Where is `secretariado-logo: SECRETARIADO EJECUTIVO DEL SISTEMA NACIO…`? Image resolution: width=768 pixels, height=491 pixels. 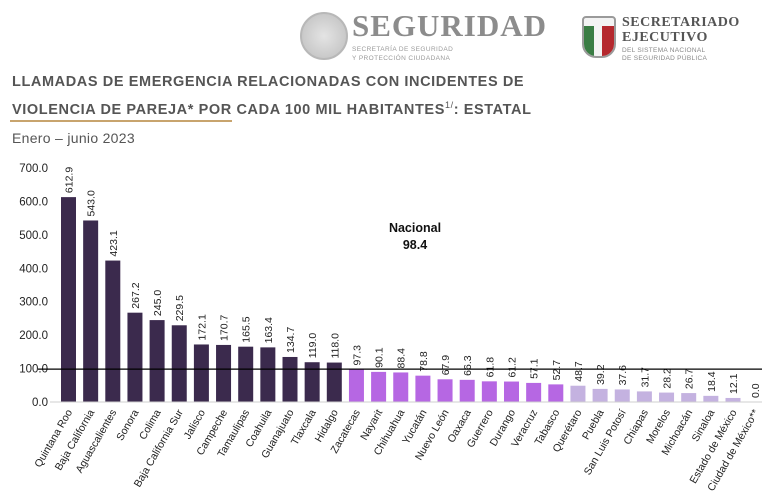 secretariado-logo: SECRETARIADO EJECUTIVO DEL SISTEMA NACIO… is located at coordinates (668, 37).